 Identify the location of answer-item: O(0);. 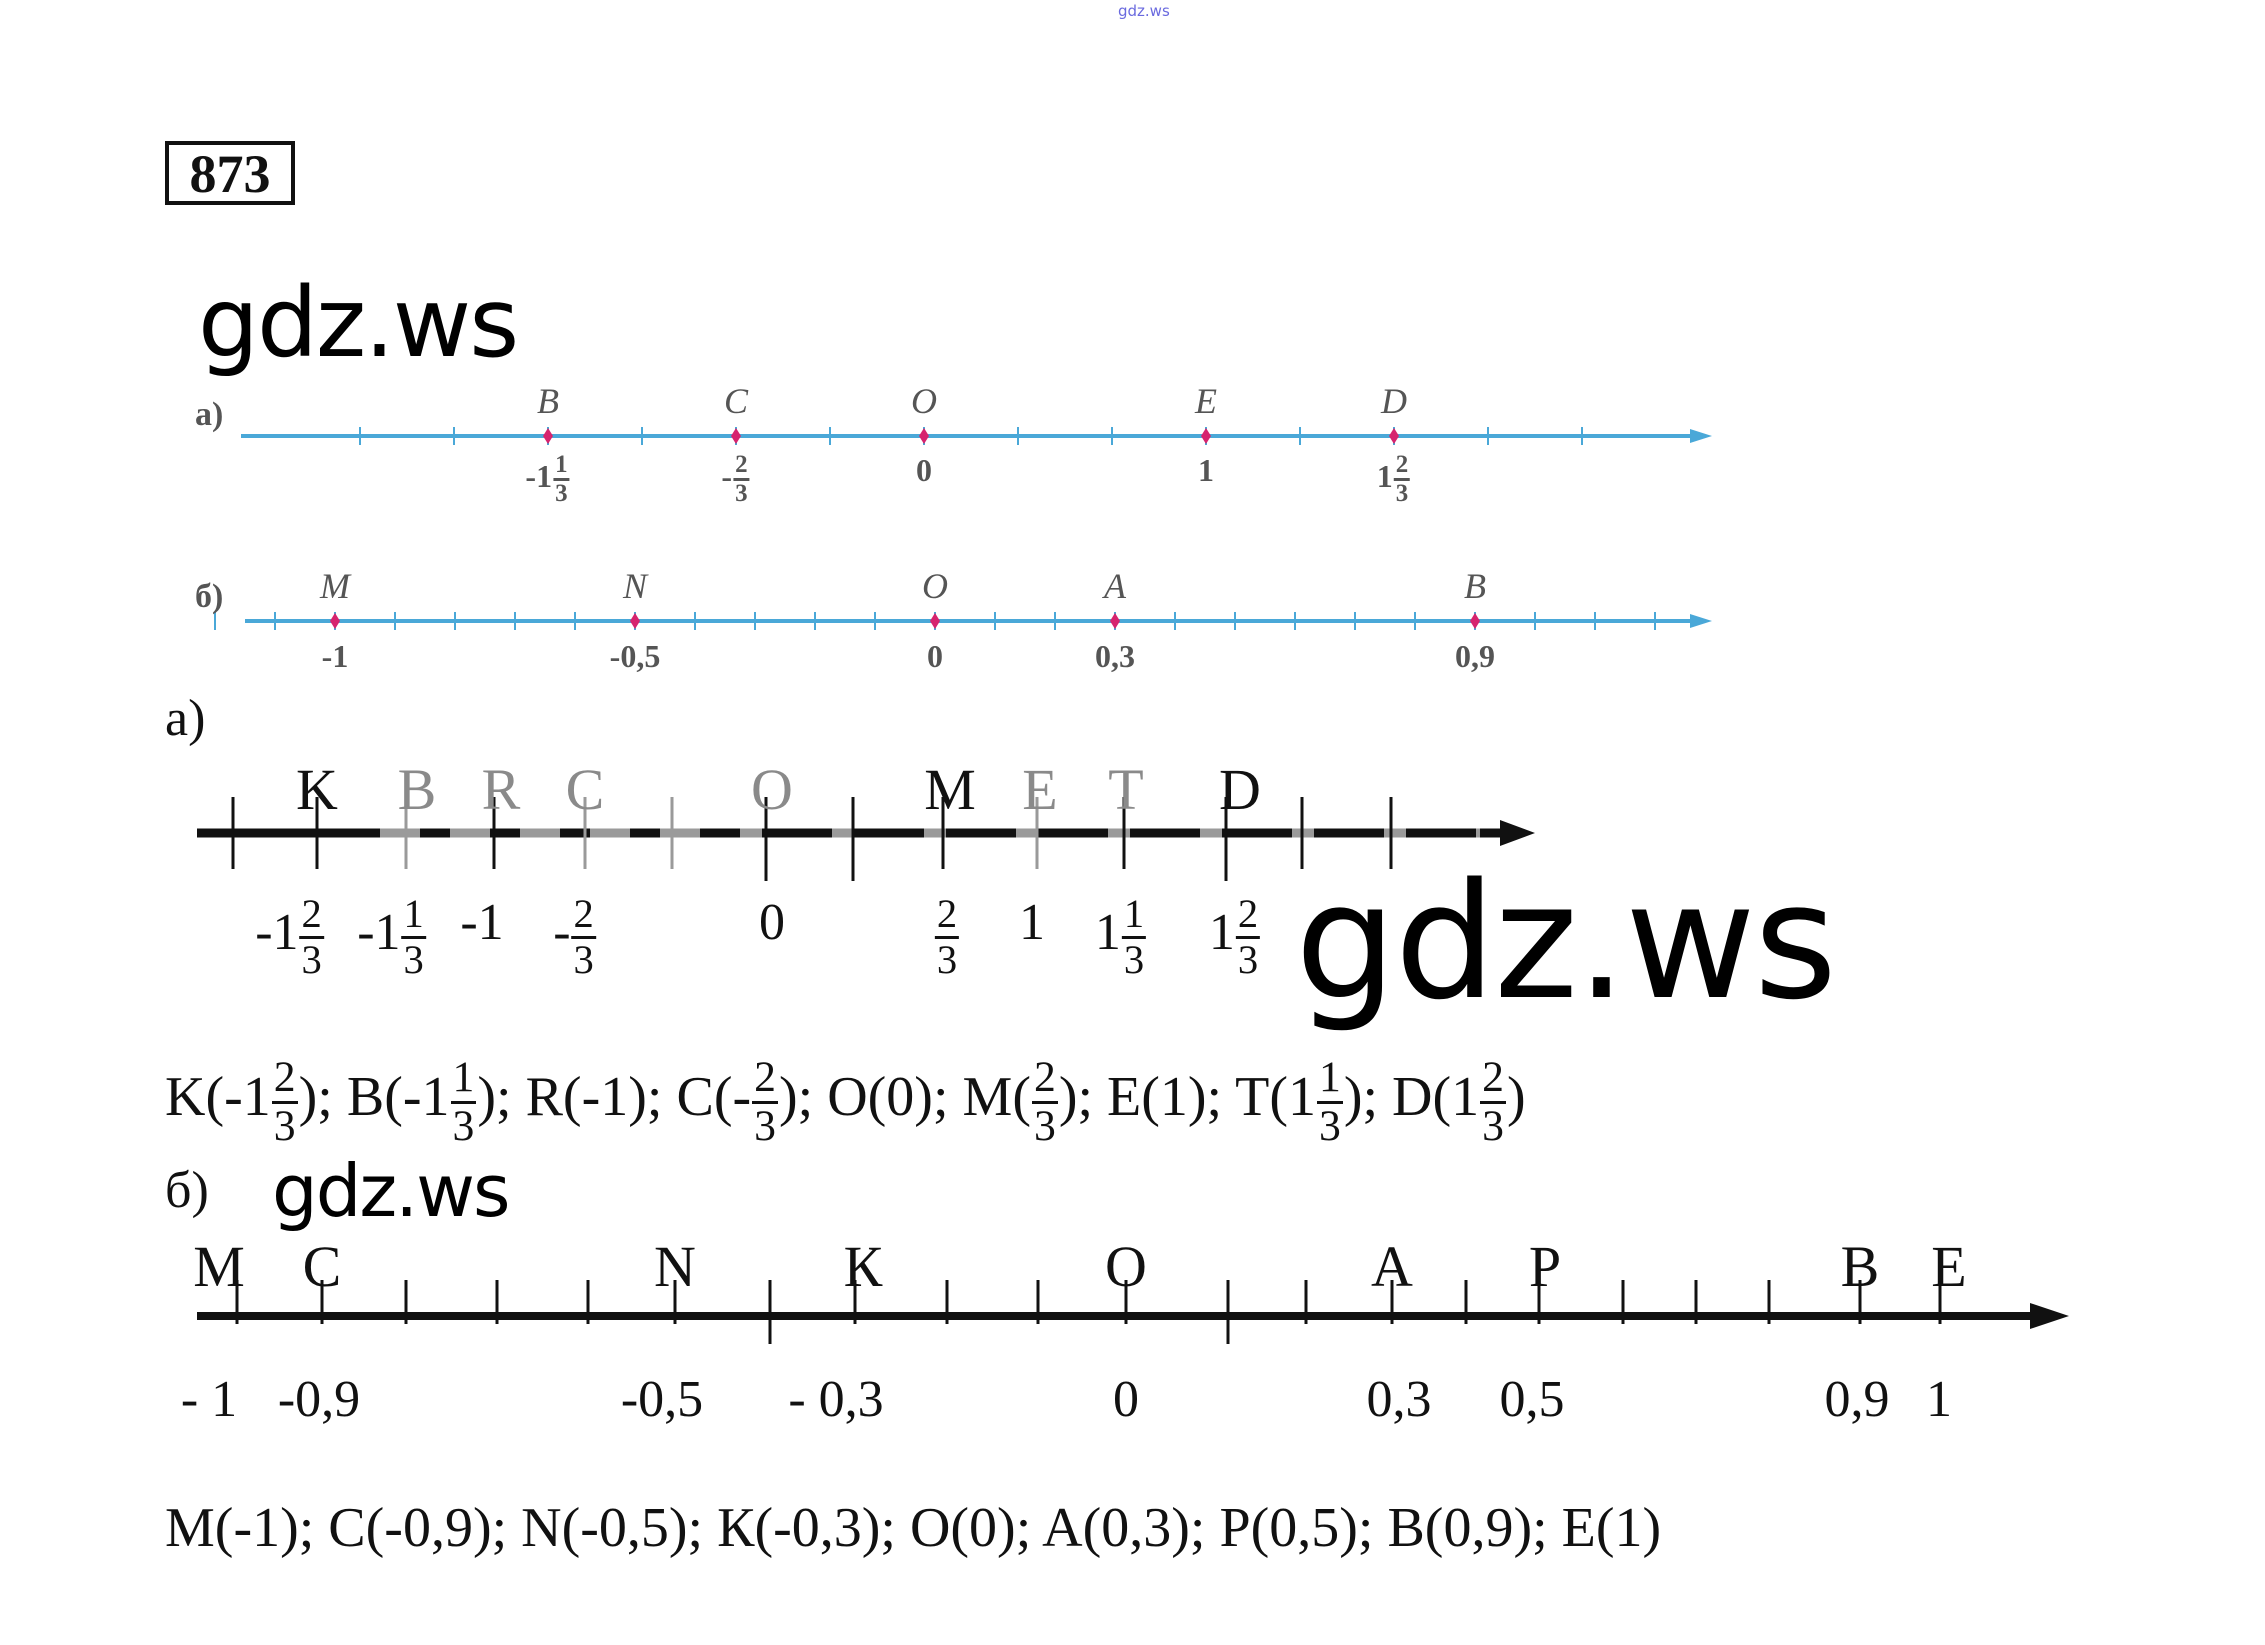
(895, 1097).